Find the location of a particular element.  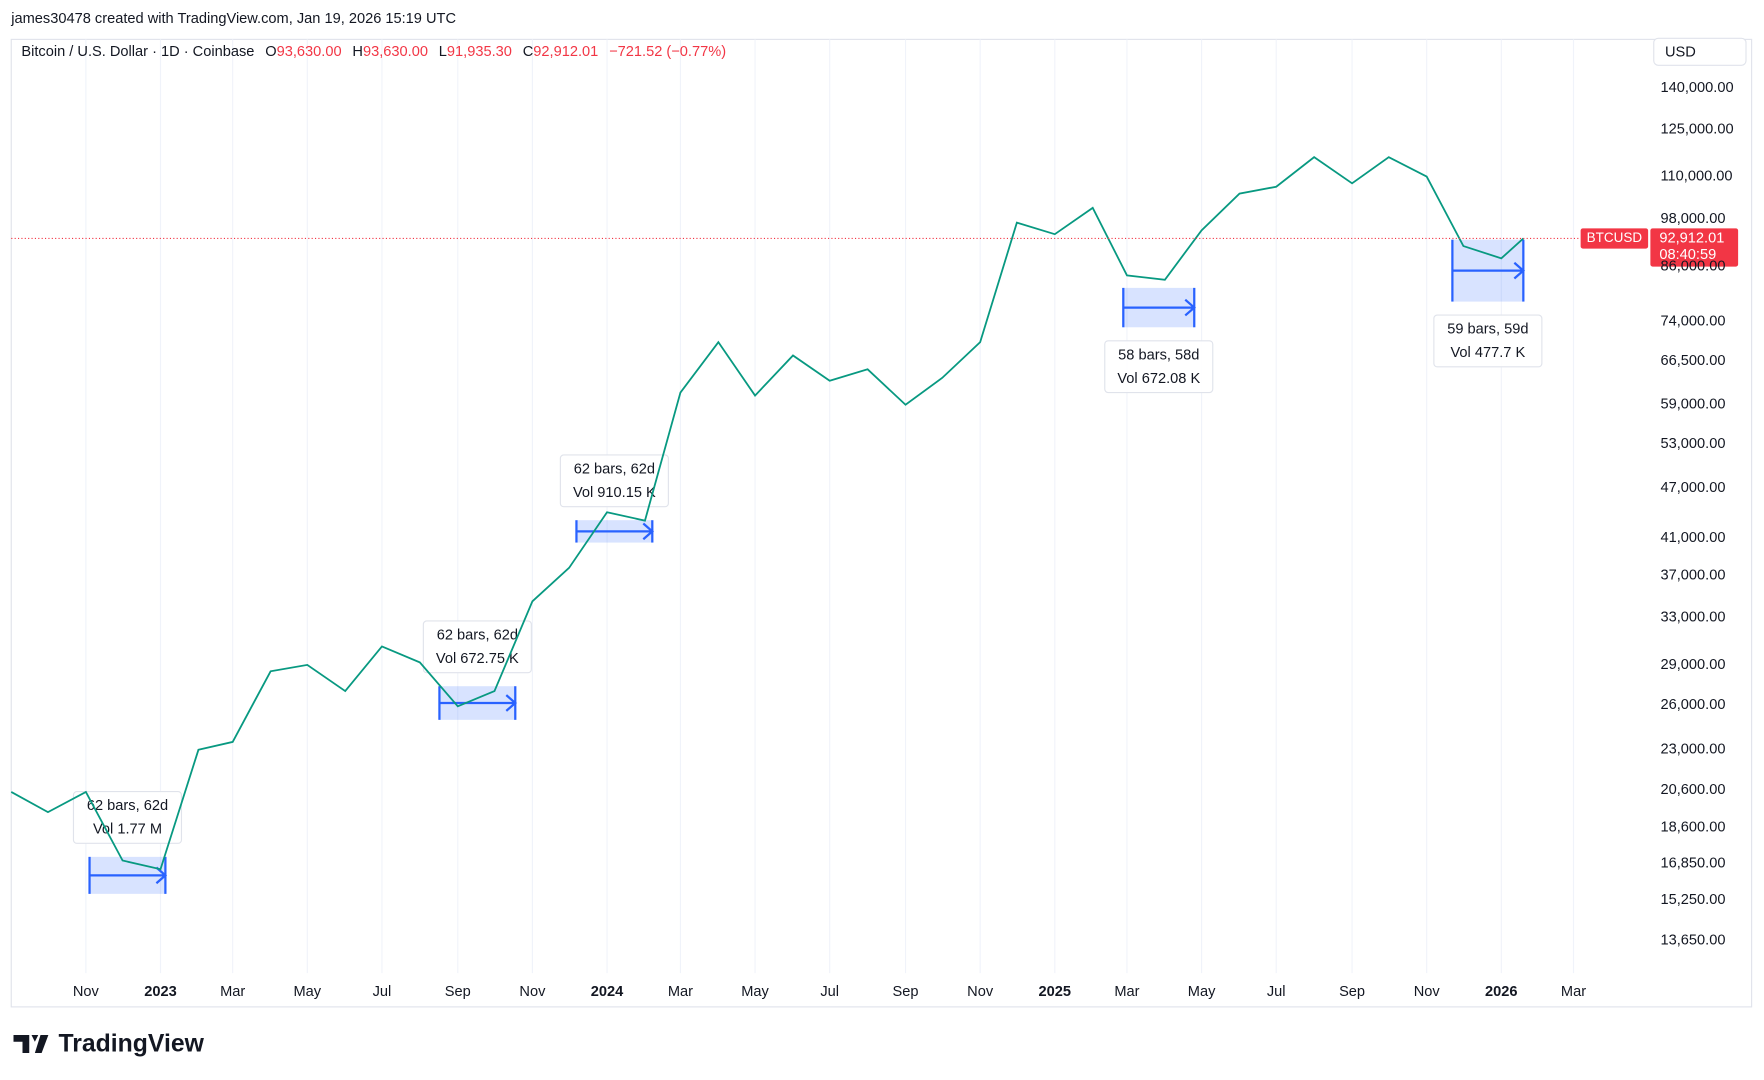

y-tick-label: 13,650.00 is located at coordinates (1693, 941).